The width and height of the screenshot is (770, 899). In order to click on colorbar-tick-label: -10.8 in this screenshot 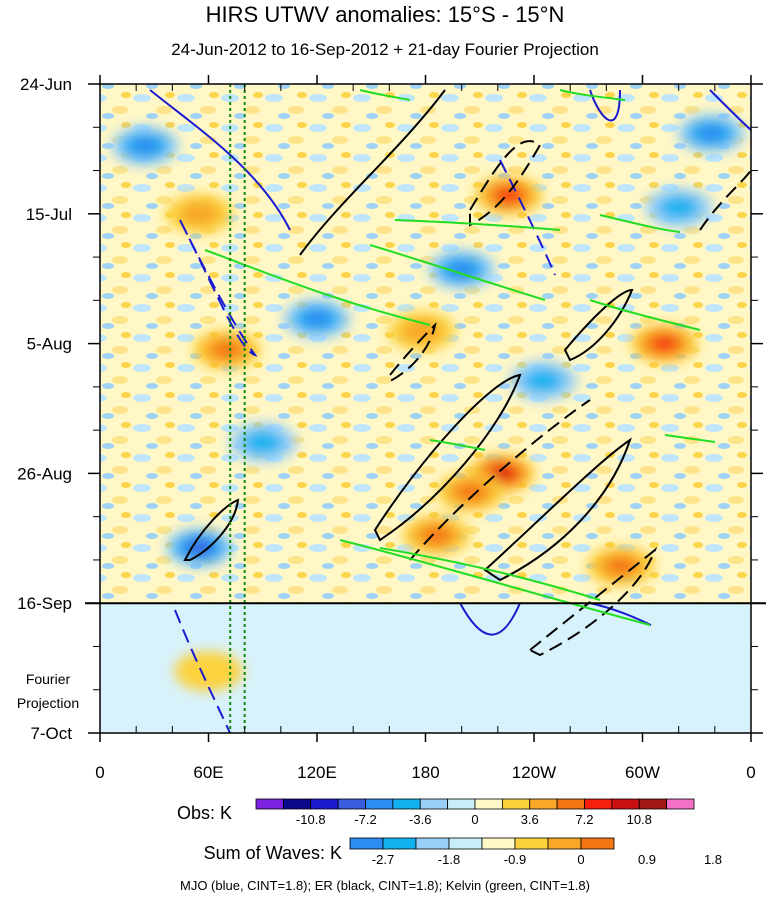, I will do `click(311, 819)`.